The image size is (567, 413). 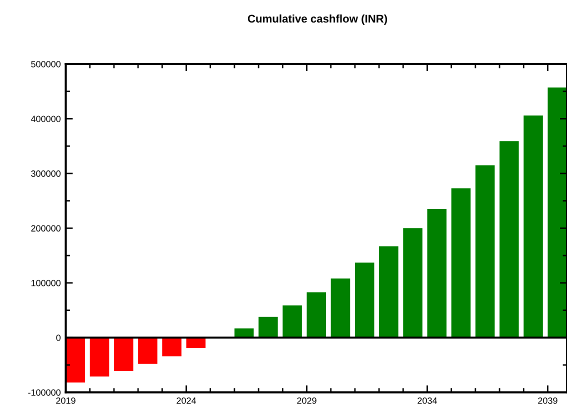 What do you see at coordinates (428, 400) in the screenshot?
I see `x-tick-label: 2034` at bounding box center [428, 400].